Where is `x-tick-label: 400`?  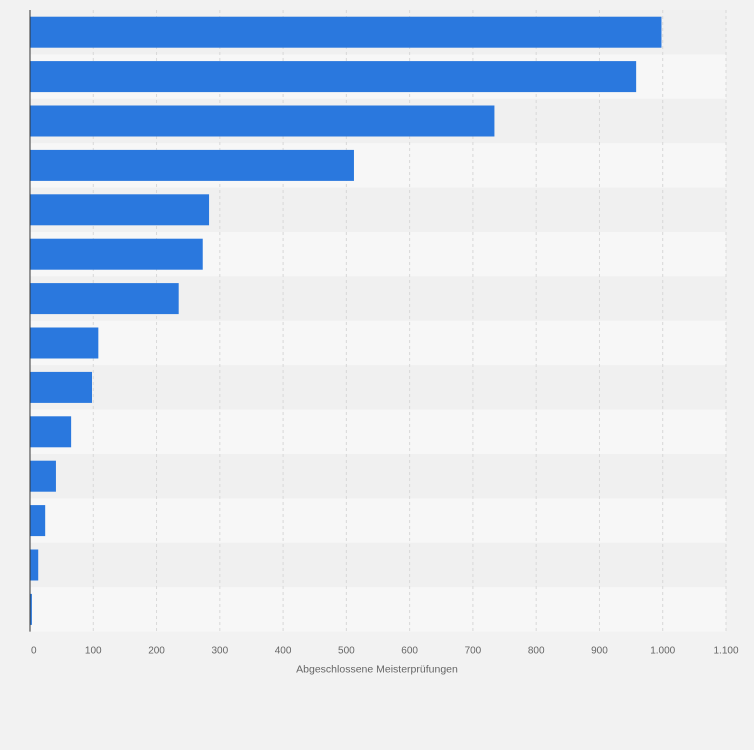
x-tick-label: 400 is located at coordinates (283, 651).